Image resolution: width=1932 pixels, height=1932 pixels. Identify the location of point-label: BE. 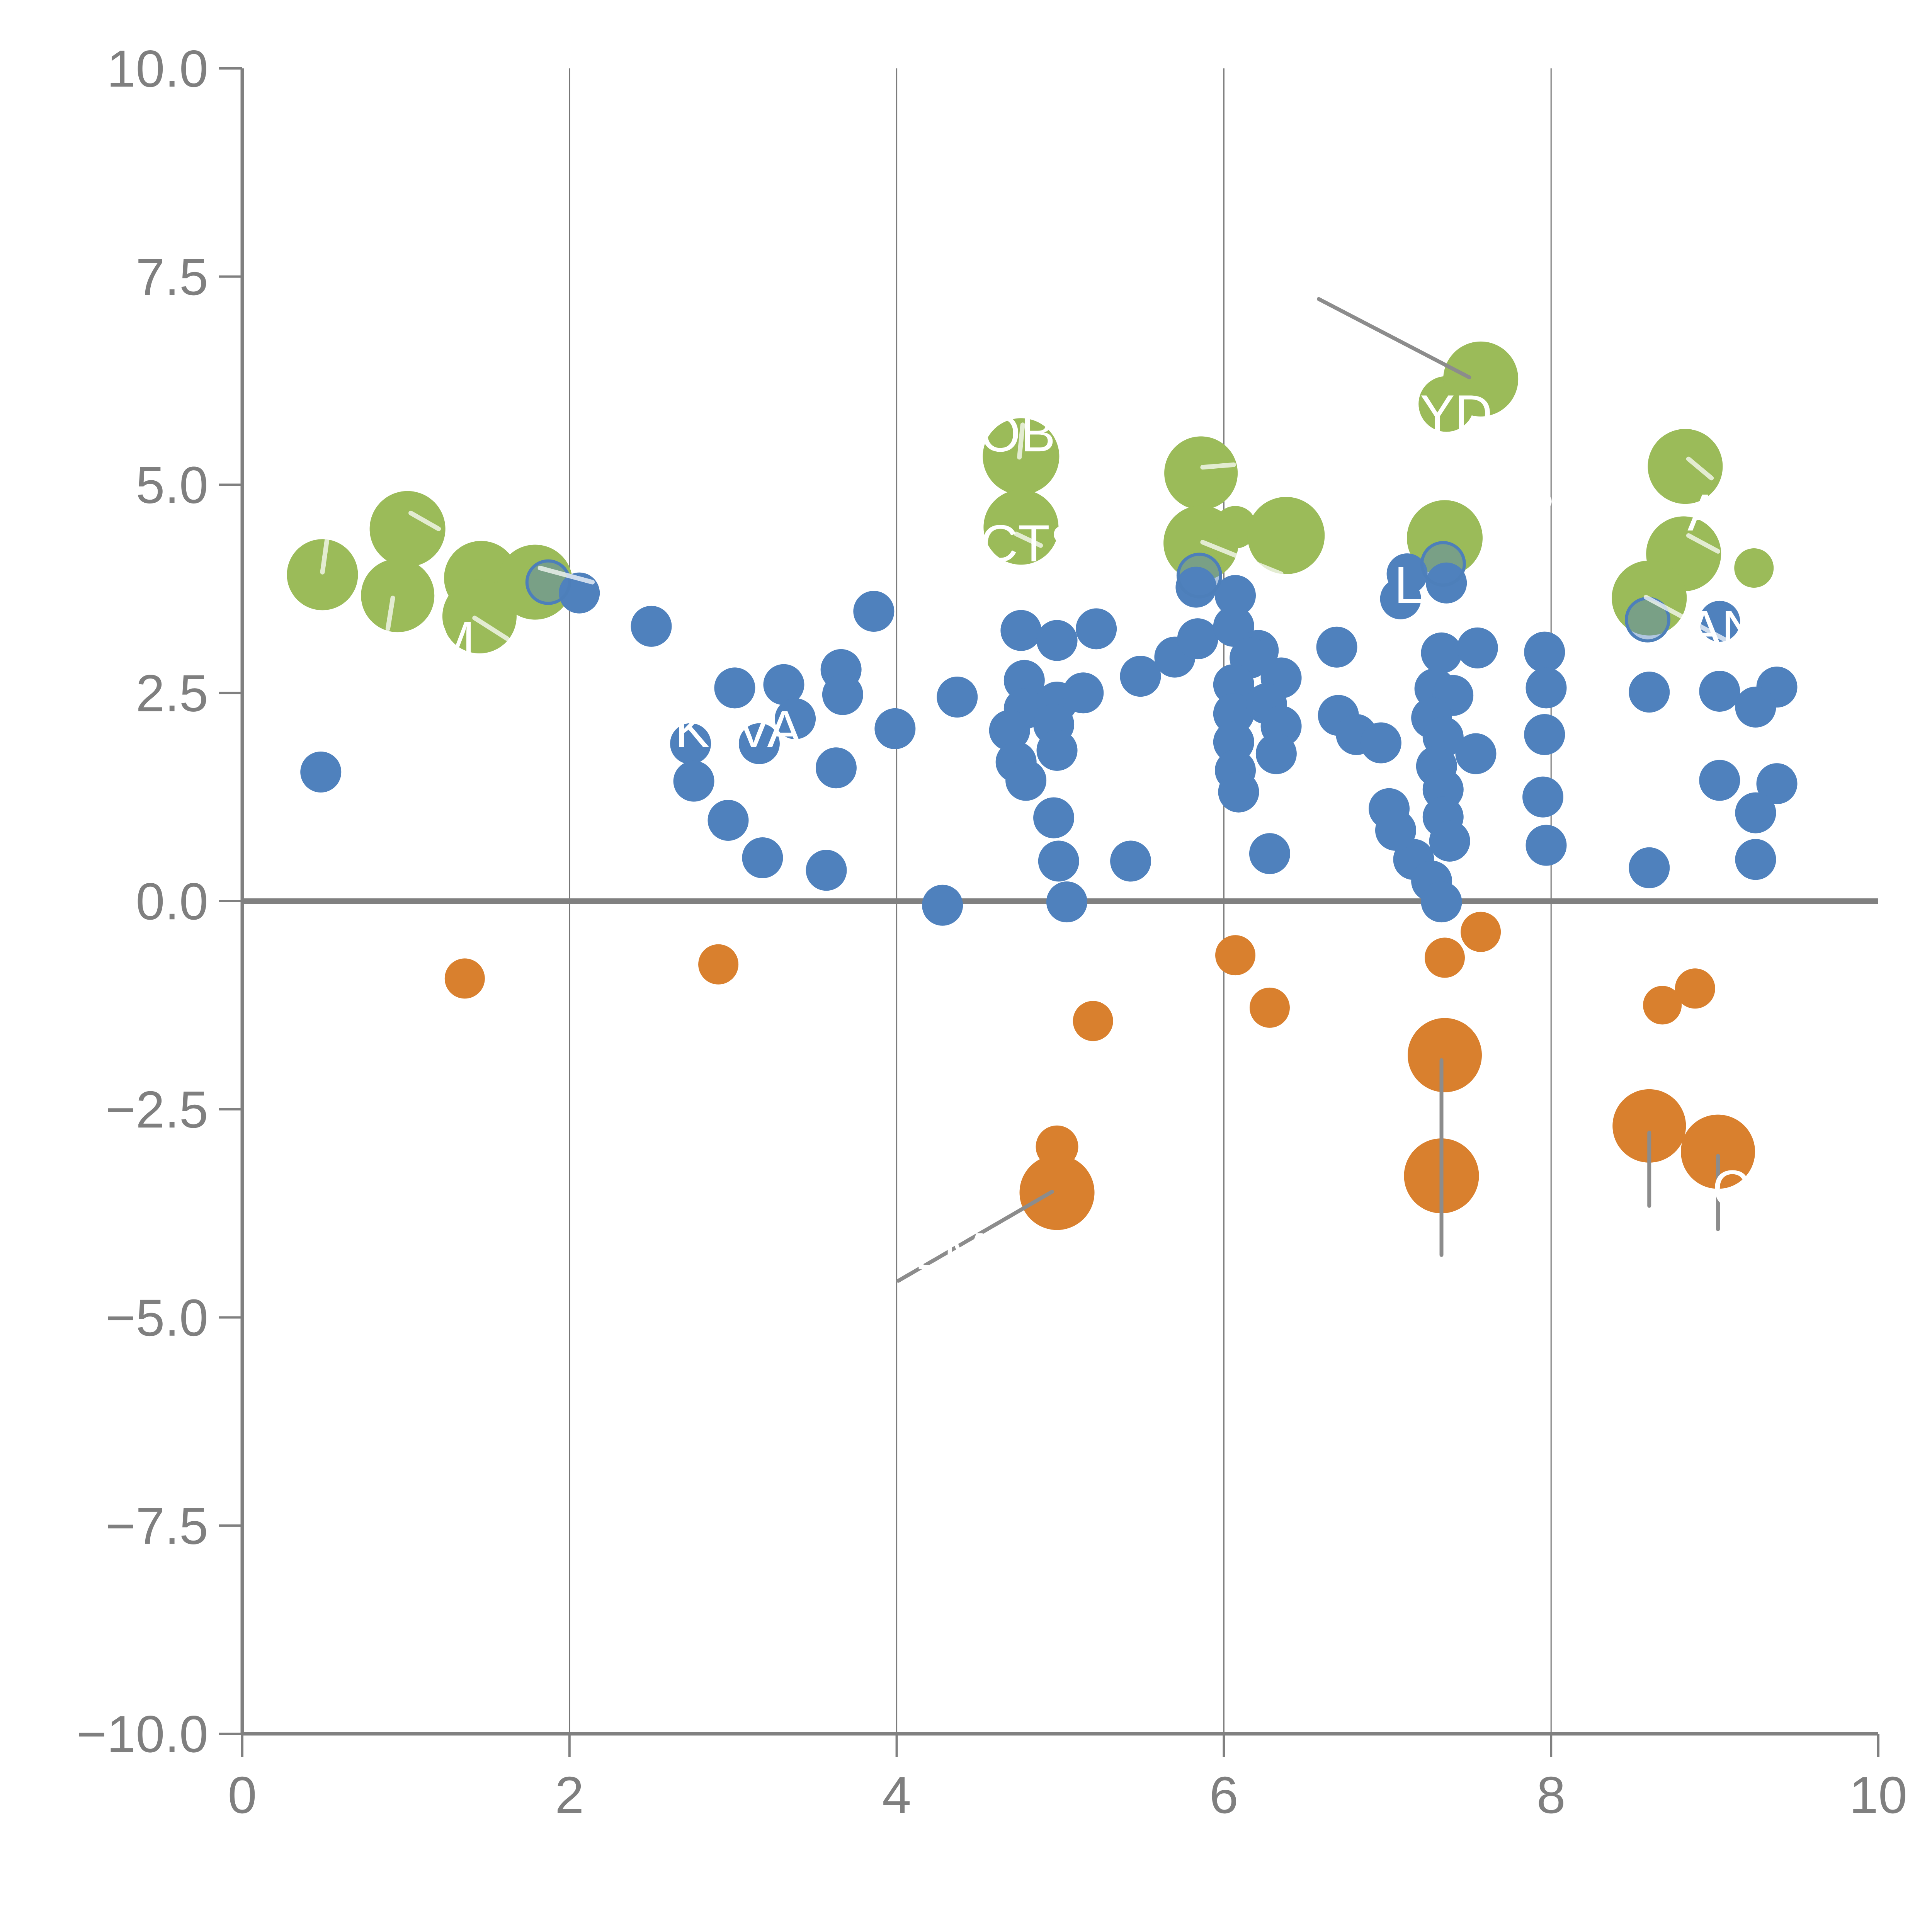
(1554, 493).